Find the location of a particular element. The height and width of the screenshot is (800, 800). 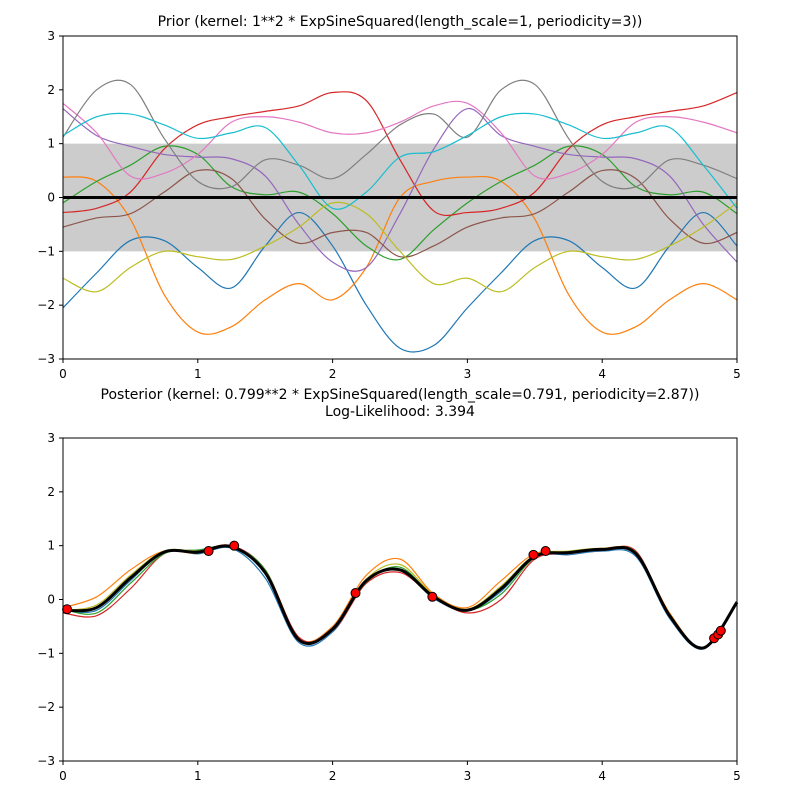

mean-line is located at coordinates (400, 597).